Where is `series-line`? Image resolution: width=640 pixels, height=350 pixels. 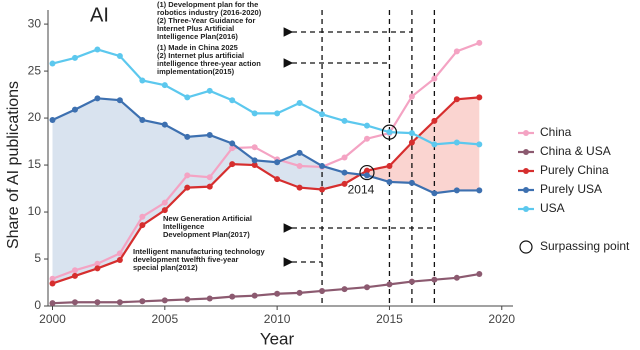 series-line is located at coordinates (266, 288).